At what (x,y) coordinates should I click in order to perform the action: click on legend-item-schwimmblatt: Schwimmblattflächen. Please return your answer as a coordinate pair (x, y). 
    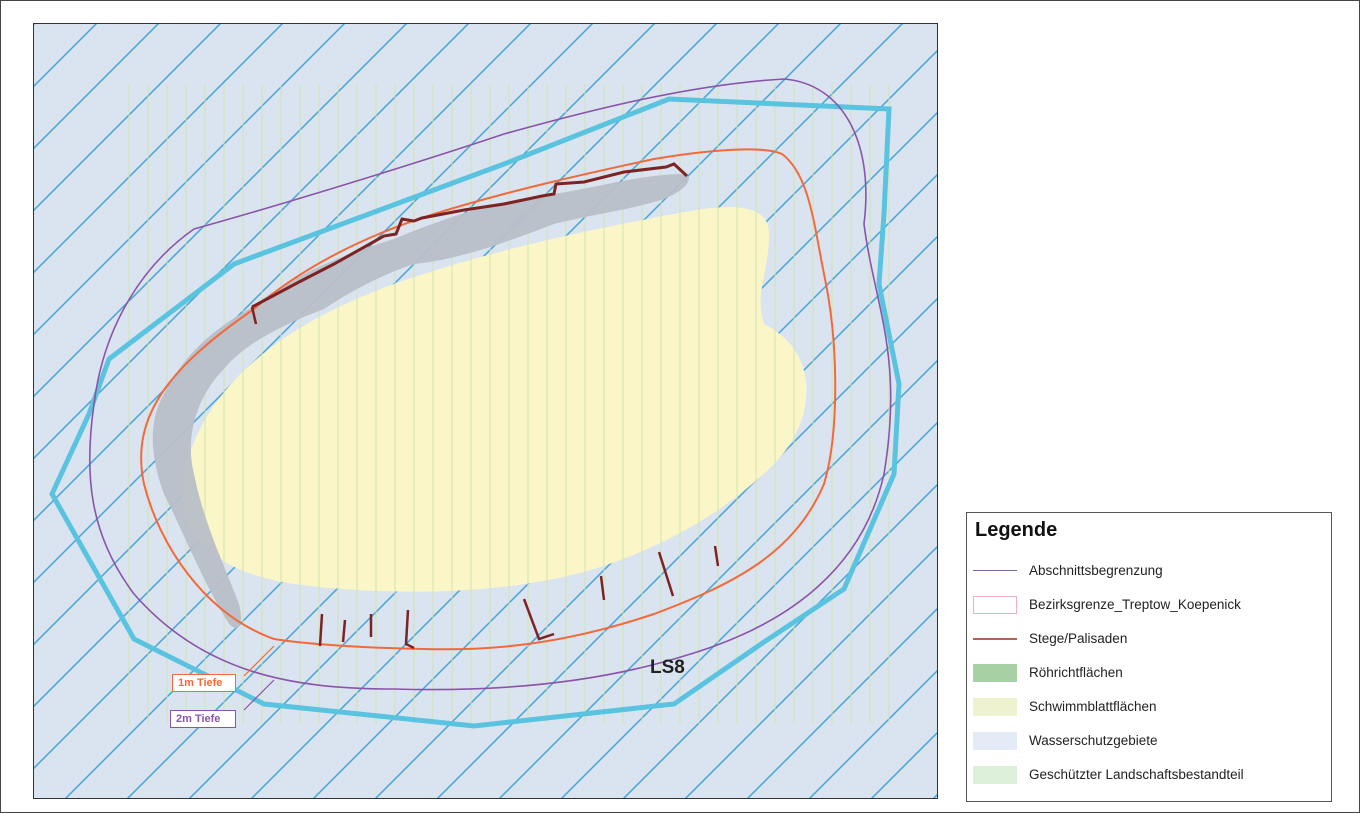
    Looking at the image, I should click on (1150, 707).